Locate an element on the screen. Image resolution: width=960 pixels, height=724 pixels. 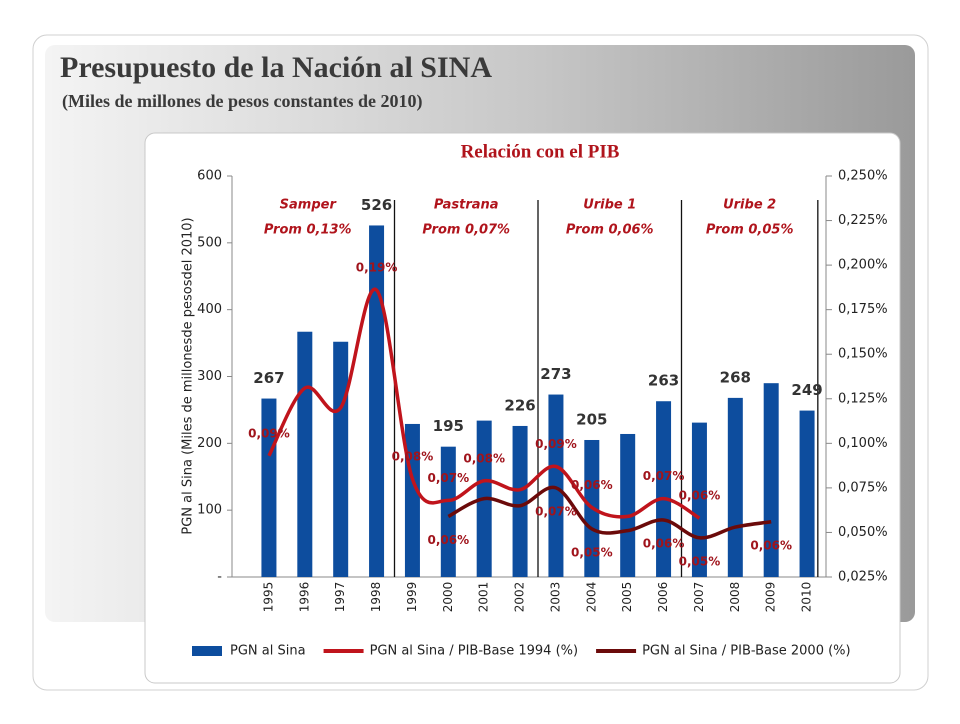
x-tick-label: 2007 is located at coordinates (699, 597).